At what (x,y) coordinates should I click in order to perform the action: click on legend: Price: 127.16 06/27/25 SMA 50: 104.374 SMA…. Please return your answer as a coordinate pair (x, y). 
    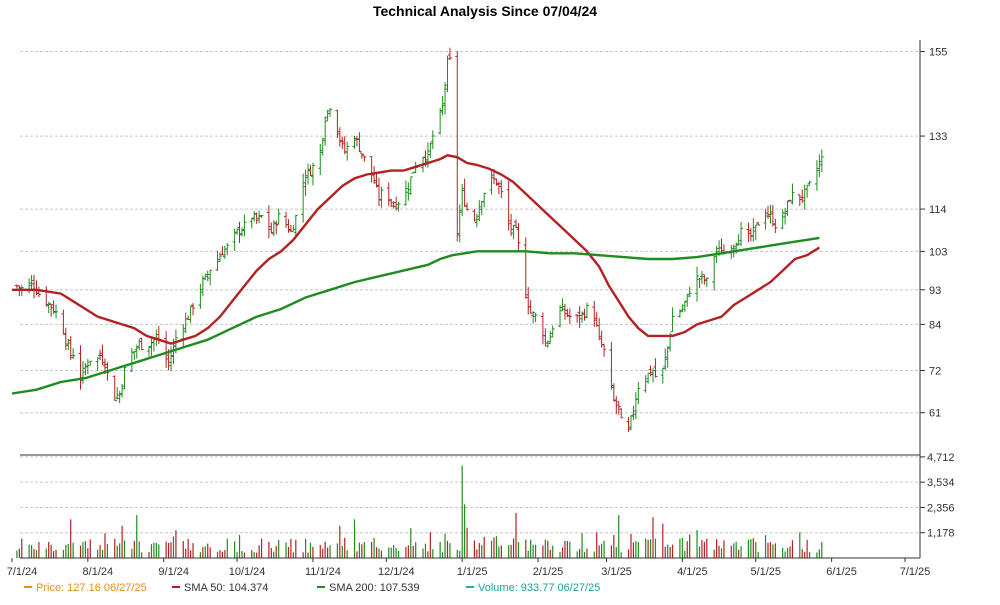
    Looking at the image, I should click on (312, 588).